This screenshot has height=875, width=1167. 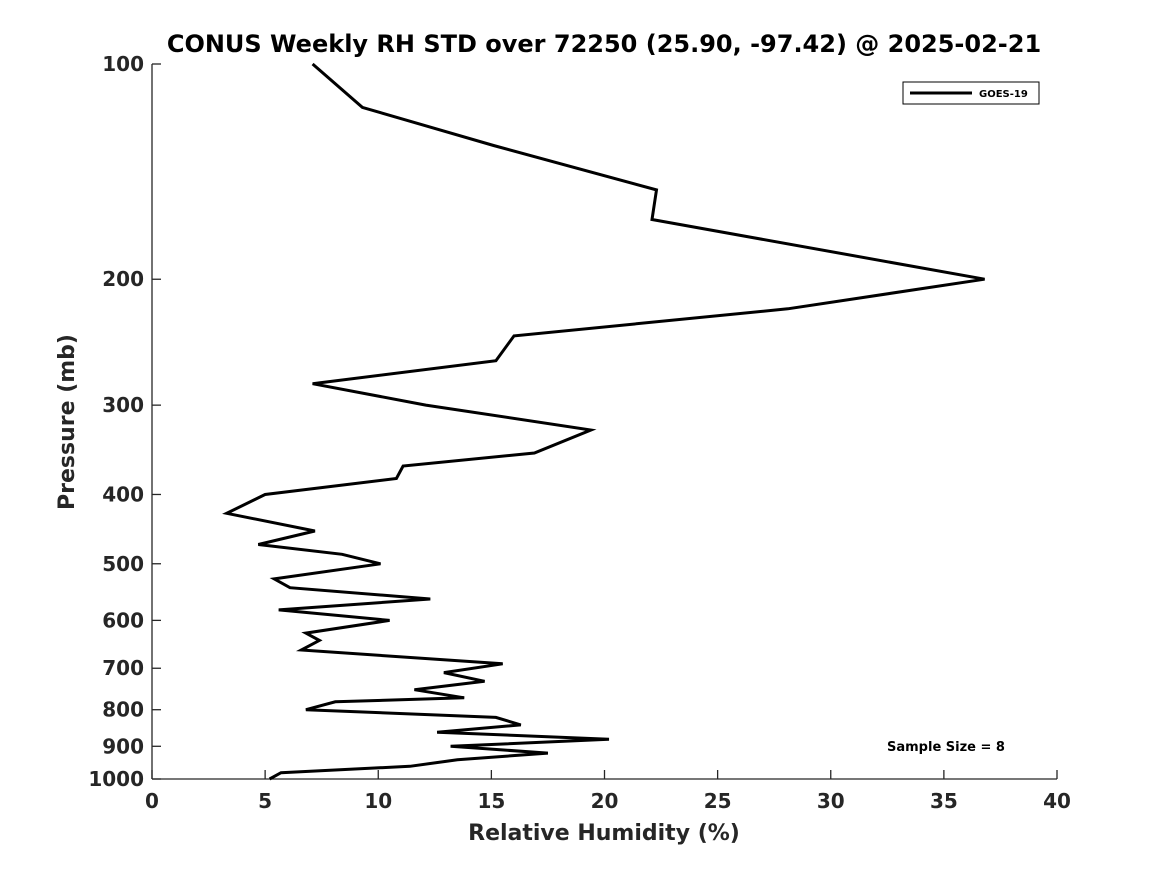 I want to click on legend-entry-goes19: GOES-19, so click(x=1003, y=94).